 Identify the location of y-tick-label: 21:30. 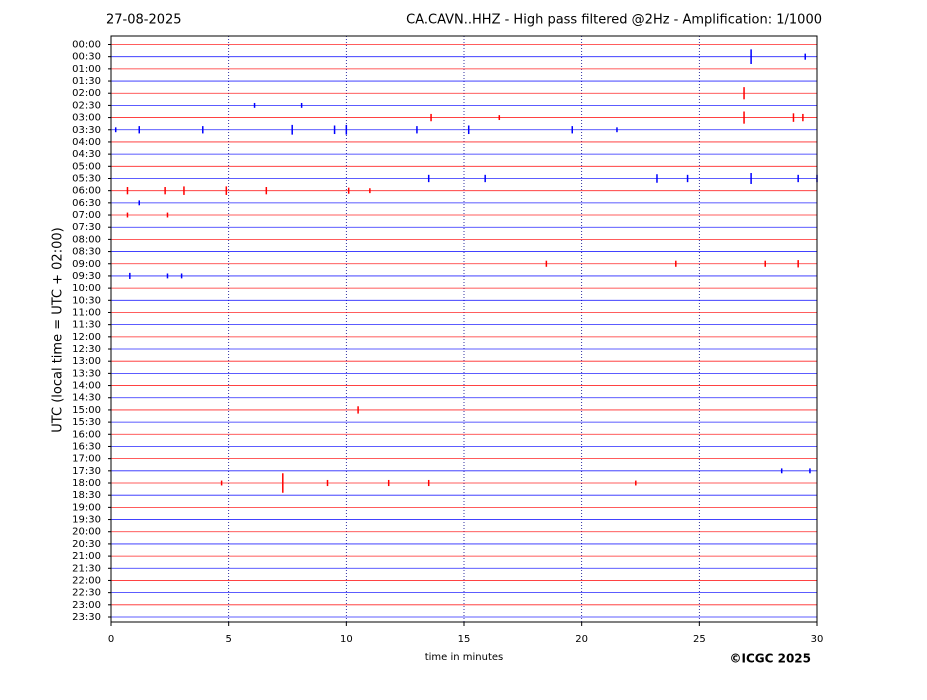
(86, 568).